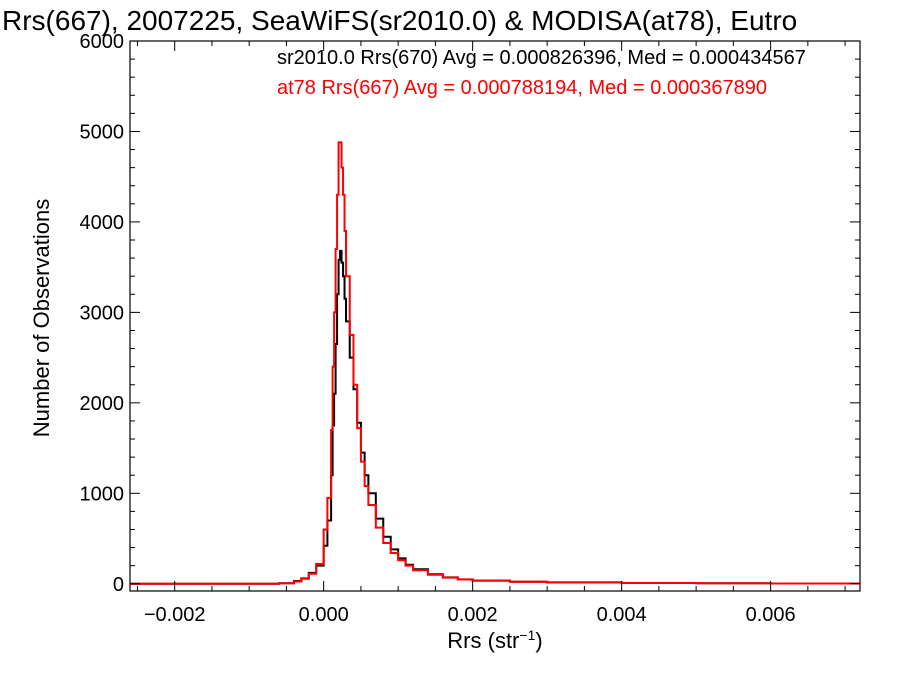  What do you see at coordinates (102, 313) in the screenshot?
I see `y-tick-label: 3000` at bounding box center [102, 313].